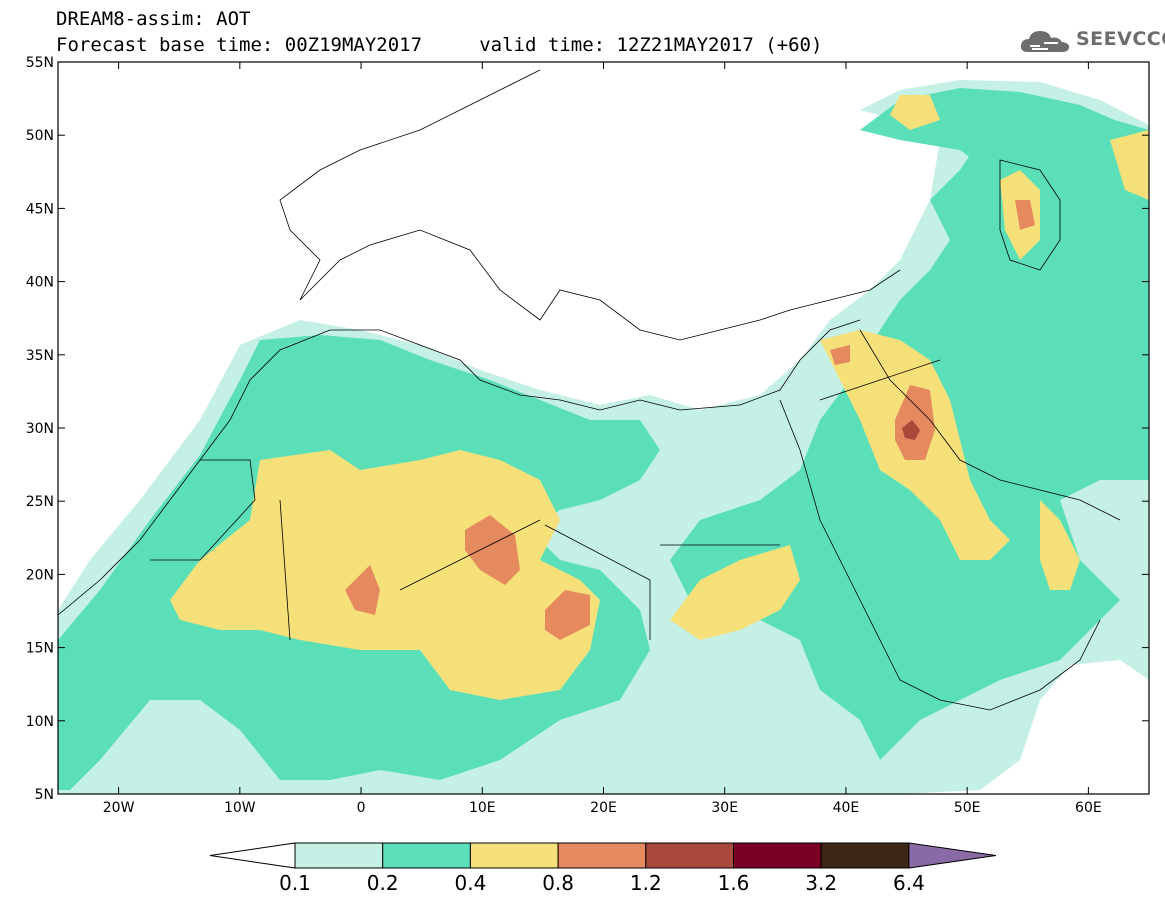 This screenshot has height=905, width=1165. I want to click on lat-label: 10N, so click(40, 722).